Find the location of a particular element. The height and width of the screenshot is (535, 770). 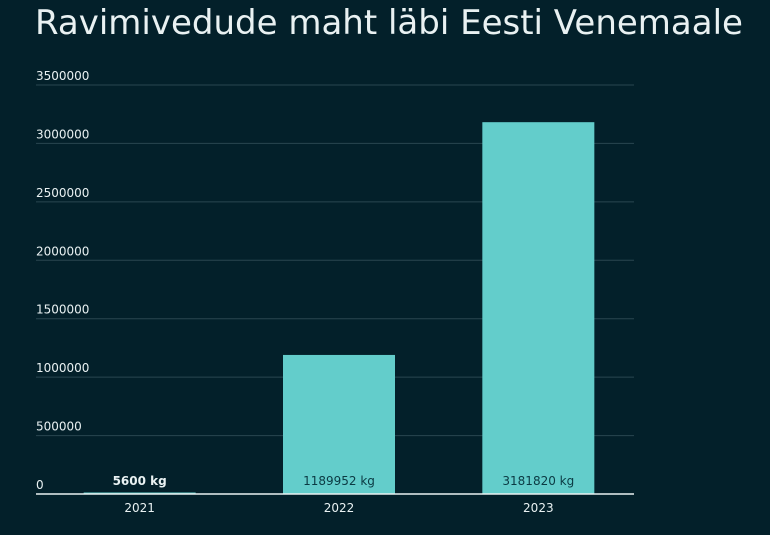

x-category-label: 2023 is located at coordinates (538, 508).